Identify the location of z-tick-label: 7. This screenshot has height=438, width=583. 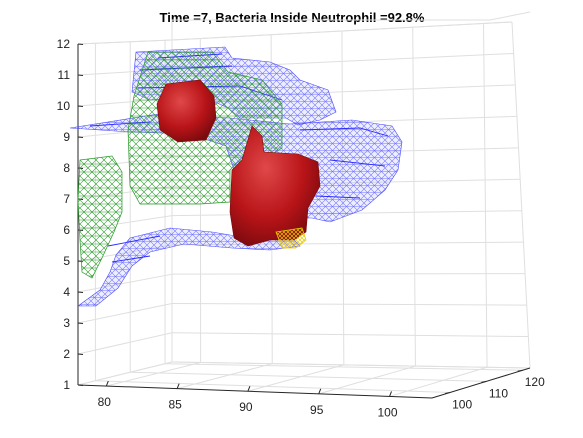
(66, 199).